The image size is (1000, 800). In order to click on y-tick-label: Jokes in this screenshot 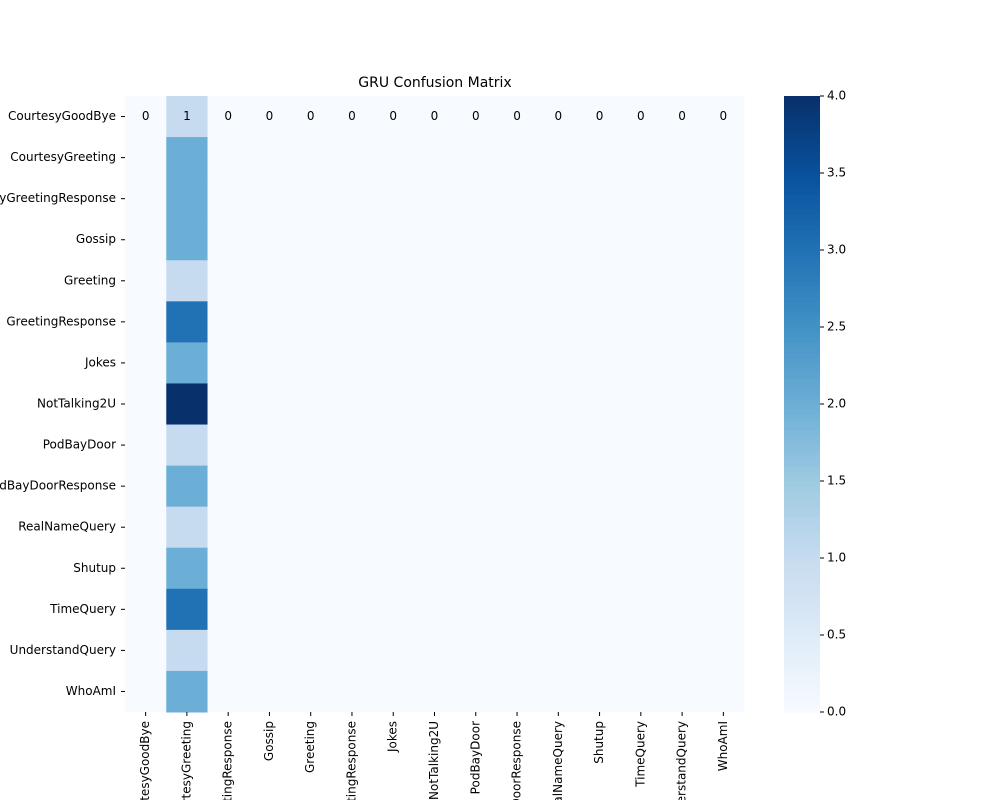, I will do `click(100, 362)`.